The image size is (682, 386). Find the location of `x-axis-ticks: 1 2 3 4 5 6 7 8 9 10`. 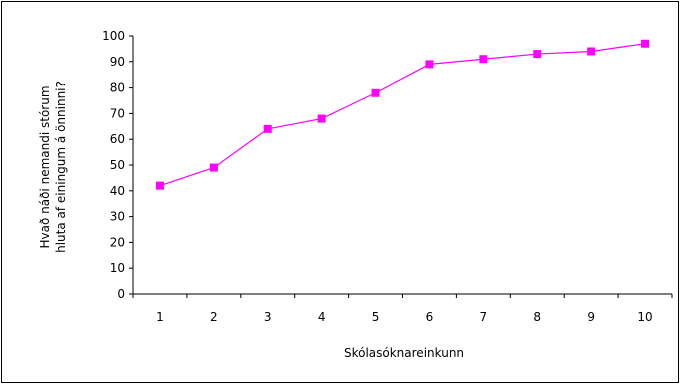

x-axis-ticks: 1 2 3 4 5 6 7 8 9 10 is located at coordinates (402, 309).